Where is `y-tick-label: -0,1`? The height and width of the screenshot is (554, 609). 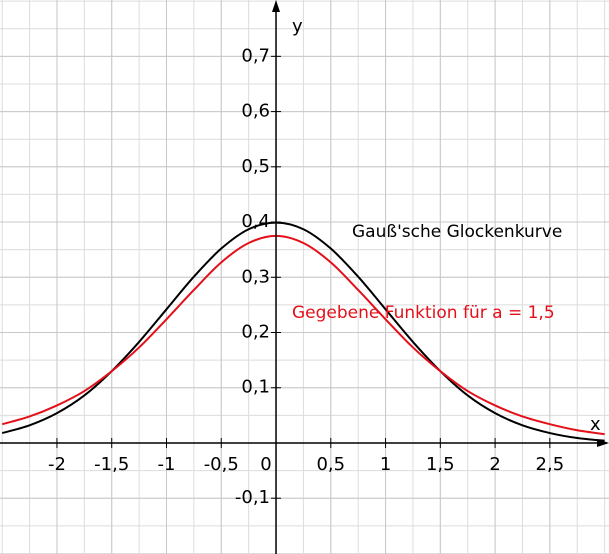 y-tick-label: -0,1 is located at coordinates (252, 497).